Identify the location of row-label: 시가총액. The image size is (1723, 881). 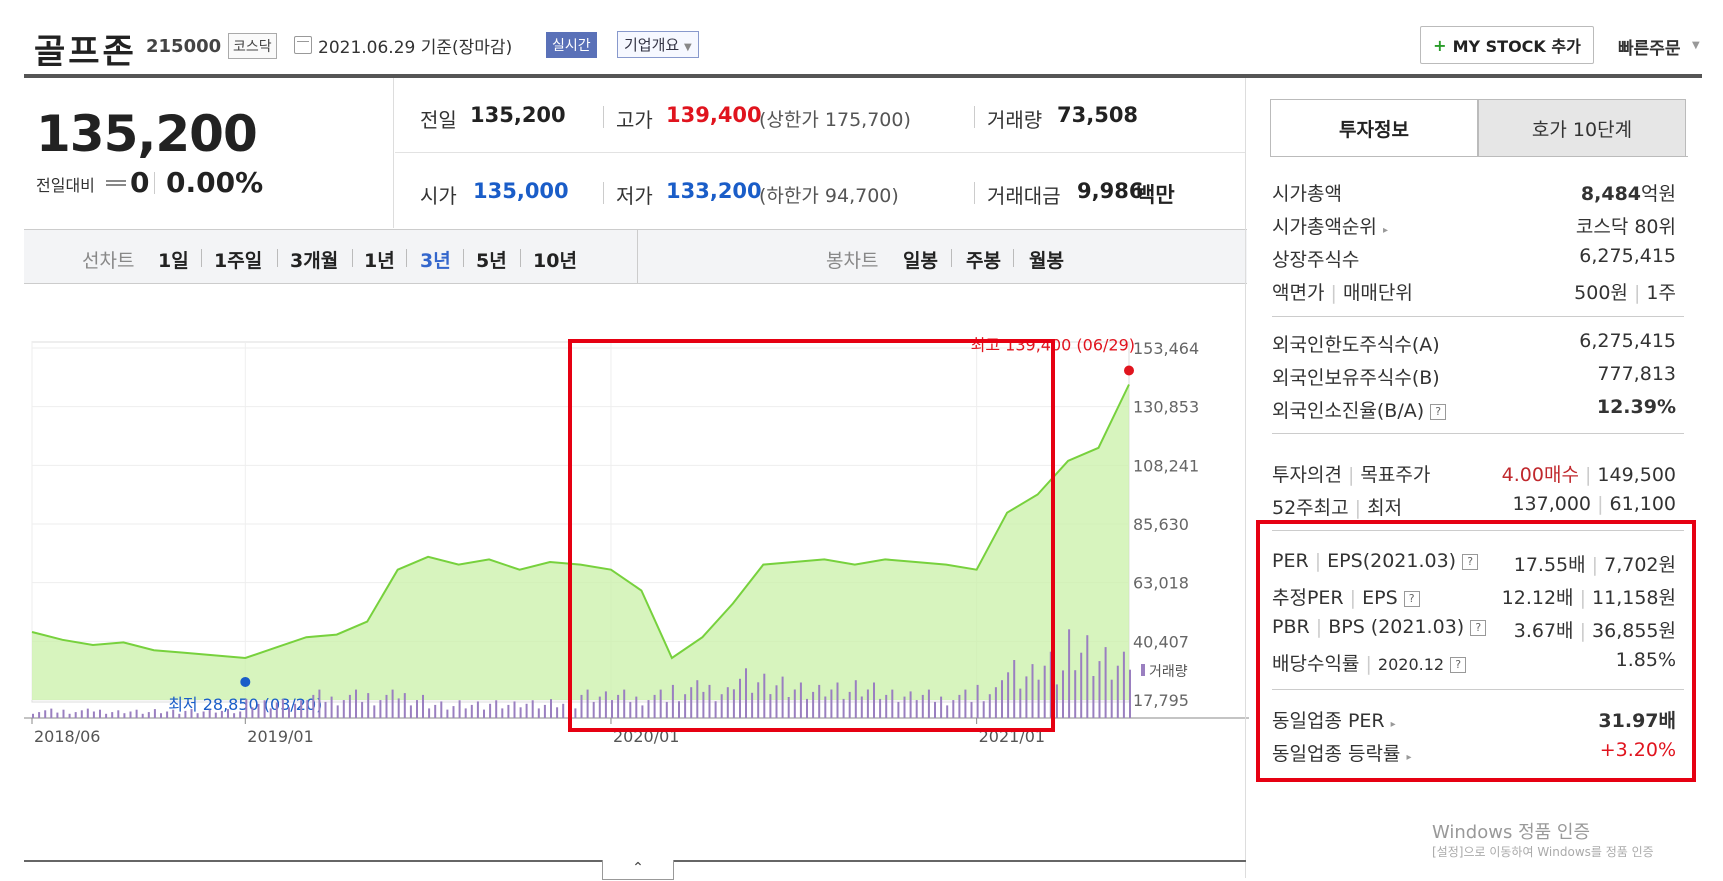
(1307, 194).